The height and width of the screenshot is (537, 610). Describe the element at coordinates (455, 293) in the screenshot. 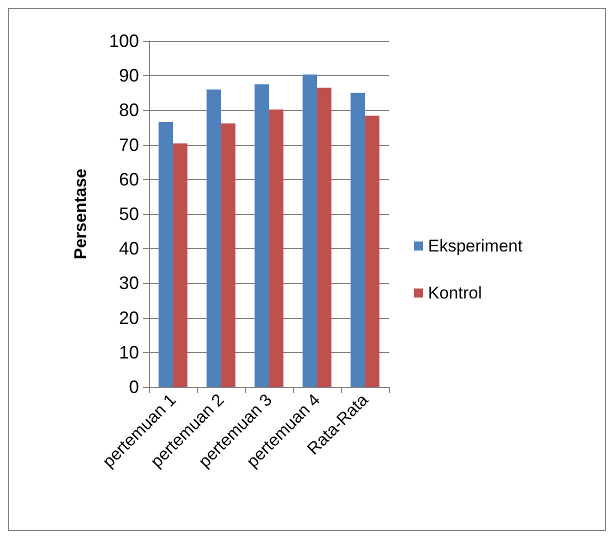

I see `legend-label: Kontrol` at that location.